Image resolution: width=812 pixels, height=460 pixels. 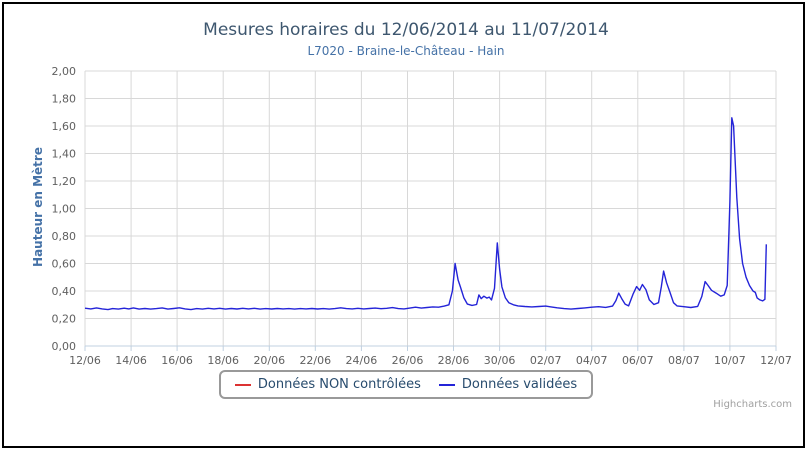 What do you see at coordinates (406, 51) in the screenshot?
I see `chart-subtitle: L7020 - Braine-le-Château - Hain` at bounding box center [406, 51].